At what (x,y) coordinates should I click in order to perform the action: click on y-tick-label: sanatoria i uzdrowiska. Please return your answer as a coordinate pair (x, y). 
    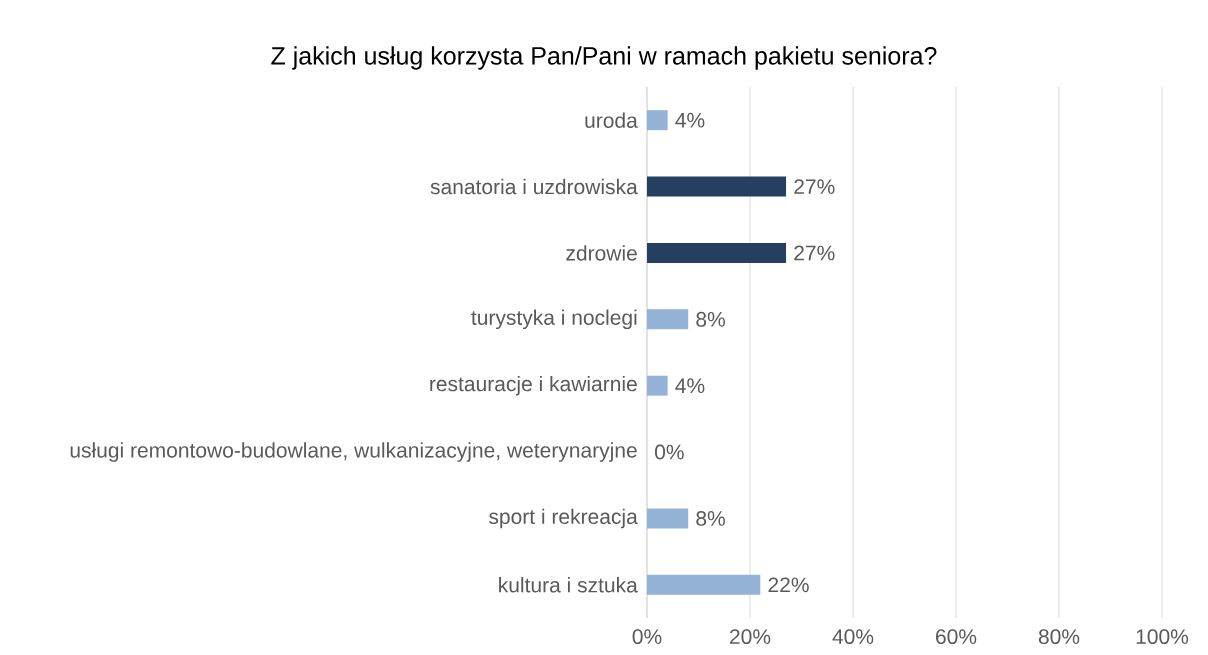
    Looking at the image, I should click on (534, 186).